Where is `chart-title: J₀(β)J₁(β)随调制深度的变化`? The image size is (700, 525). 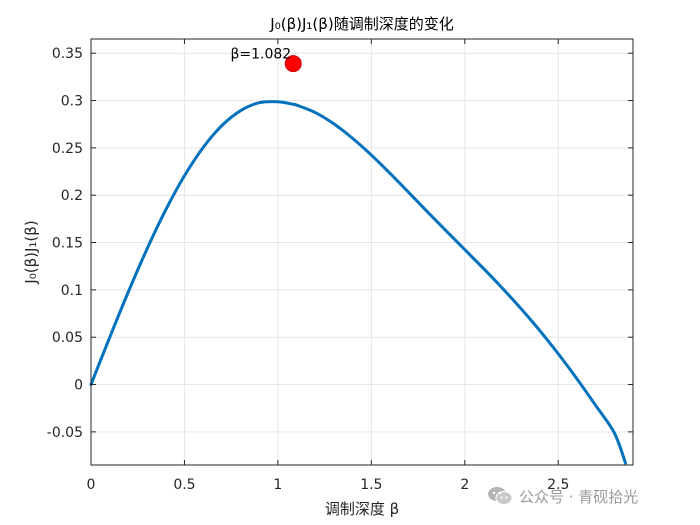
chart-title: J₀(β)J₁(β)随调制深度的变化 is located at coordinates (361, 24).